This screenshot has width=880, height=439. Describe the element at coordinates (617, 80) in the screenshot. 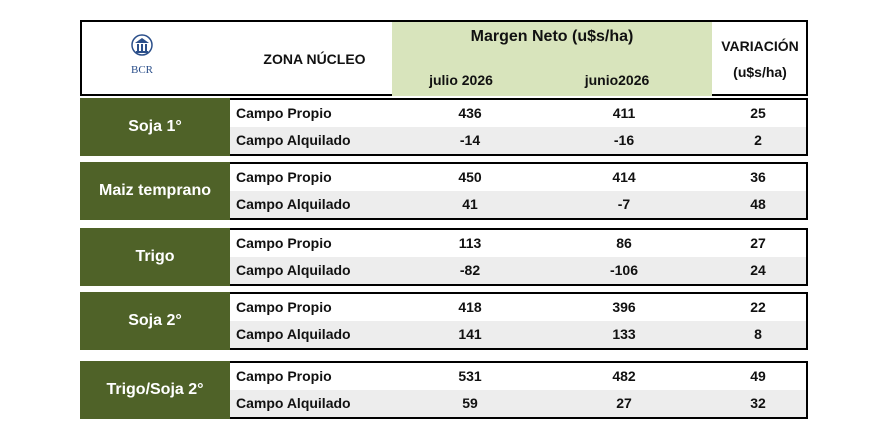

I see `month-junio-header: junio2026` at that location.